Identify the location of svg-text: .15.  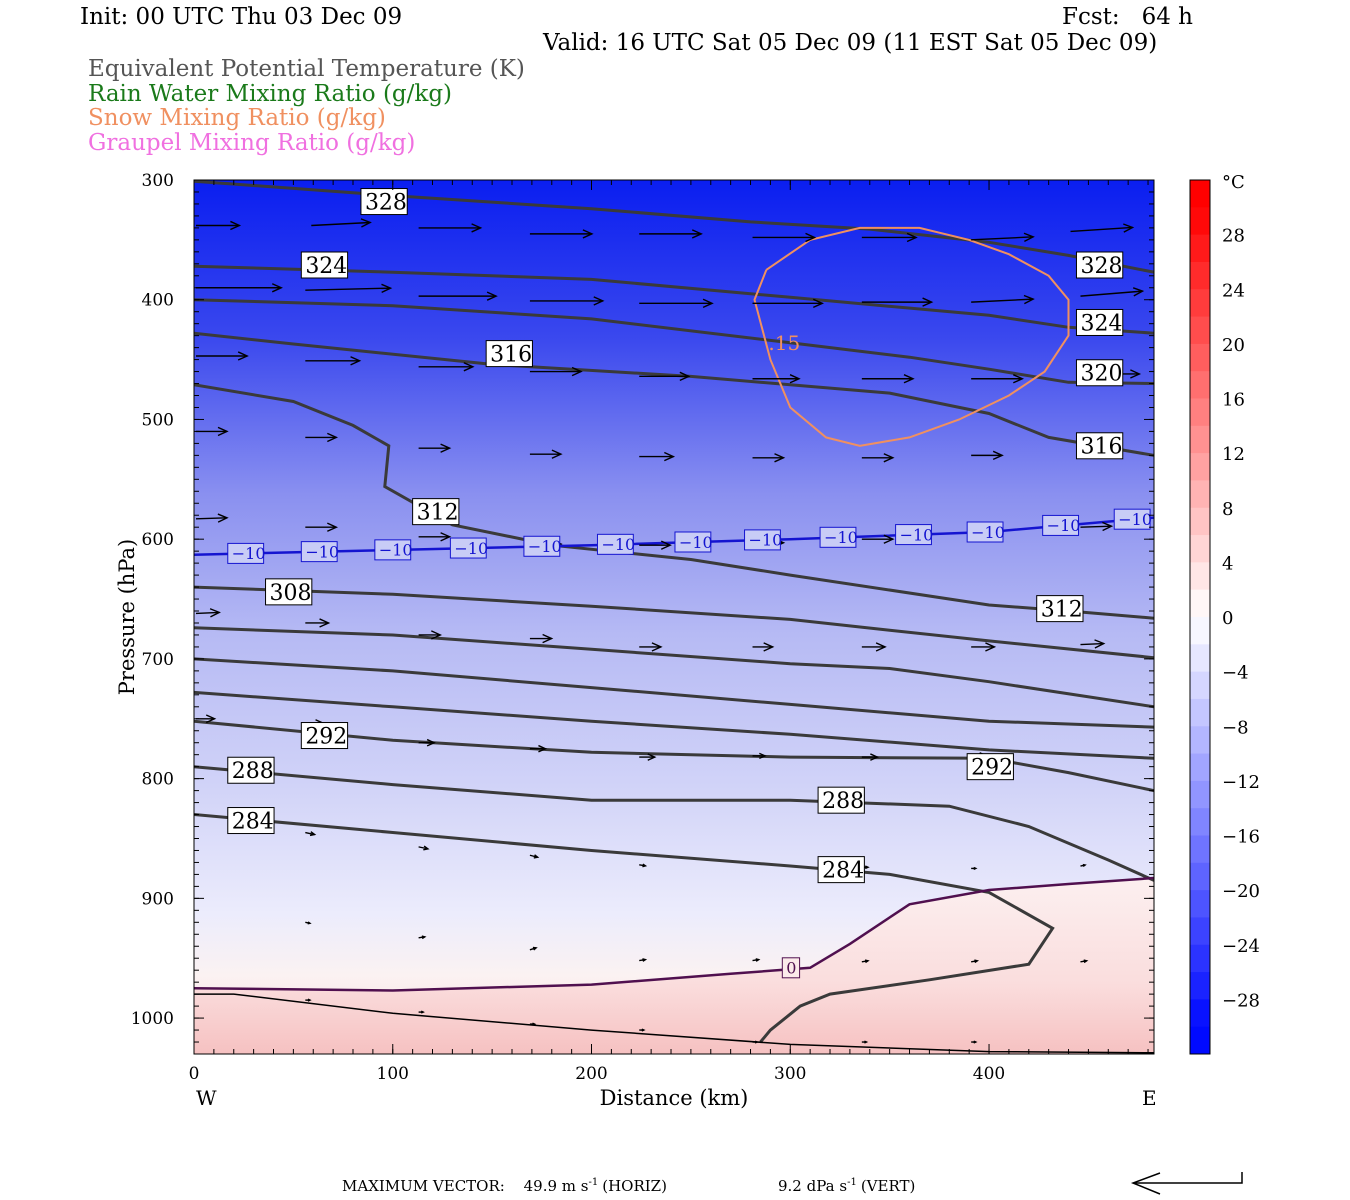
(784, 343).